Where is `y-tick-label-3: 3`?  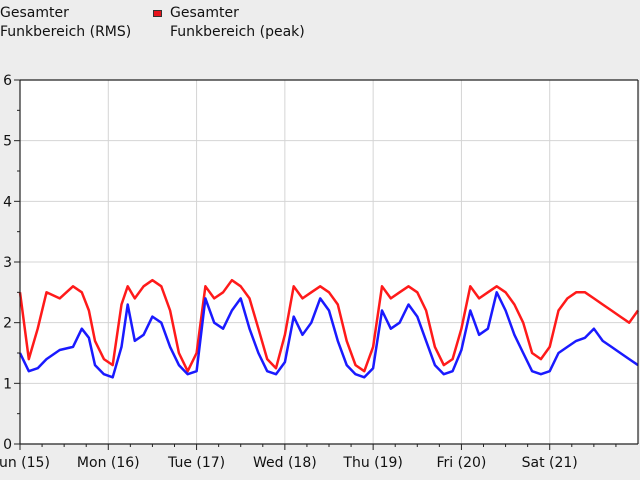
y-tick-label-3: 3 is located at coordinates (7, 263).